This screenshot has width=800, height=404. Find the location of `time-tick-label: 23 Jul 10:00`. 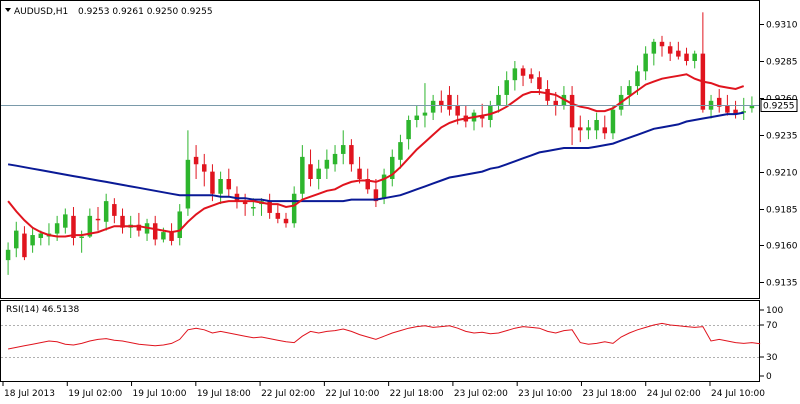

time-tick-label: 23 Jul 10:00 is located at coordinates (545, 394).